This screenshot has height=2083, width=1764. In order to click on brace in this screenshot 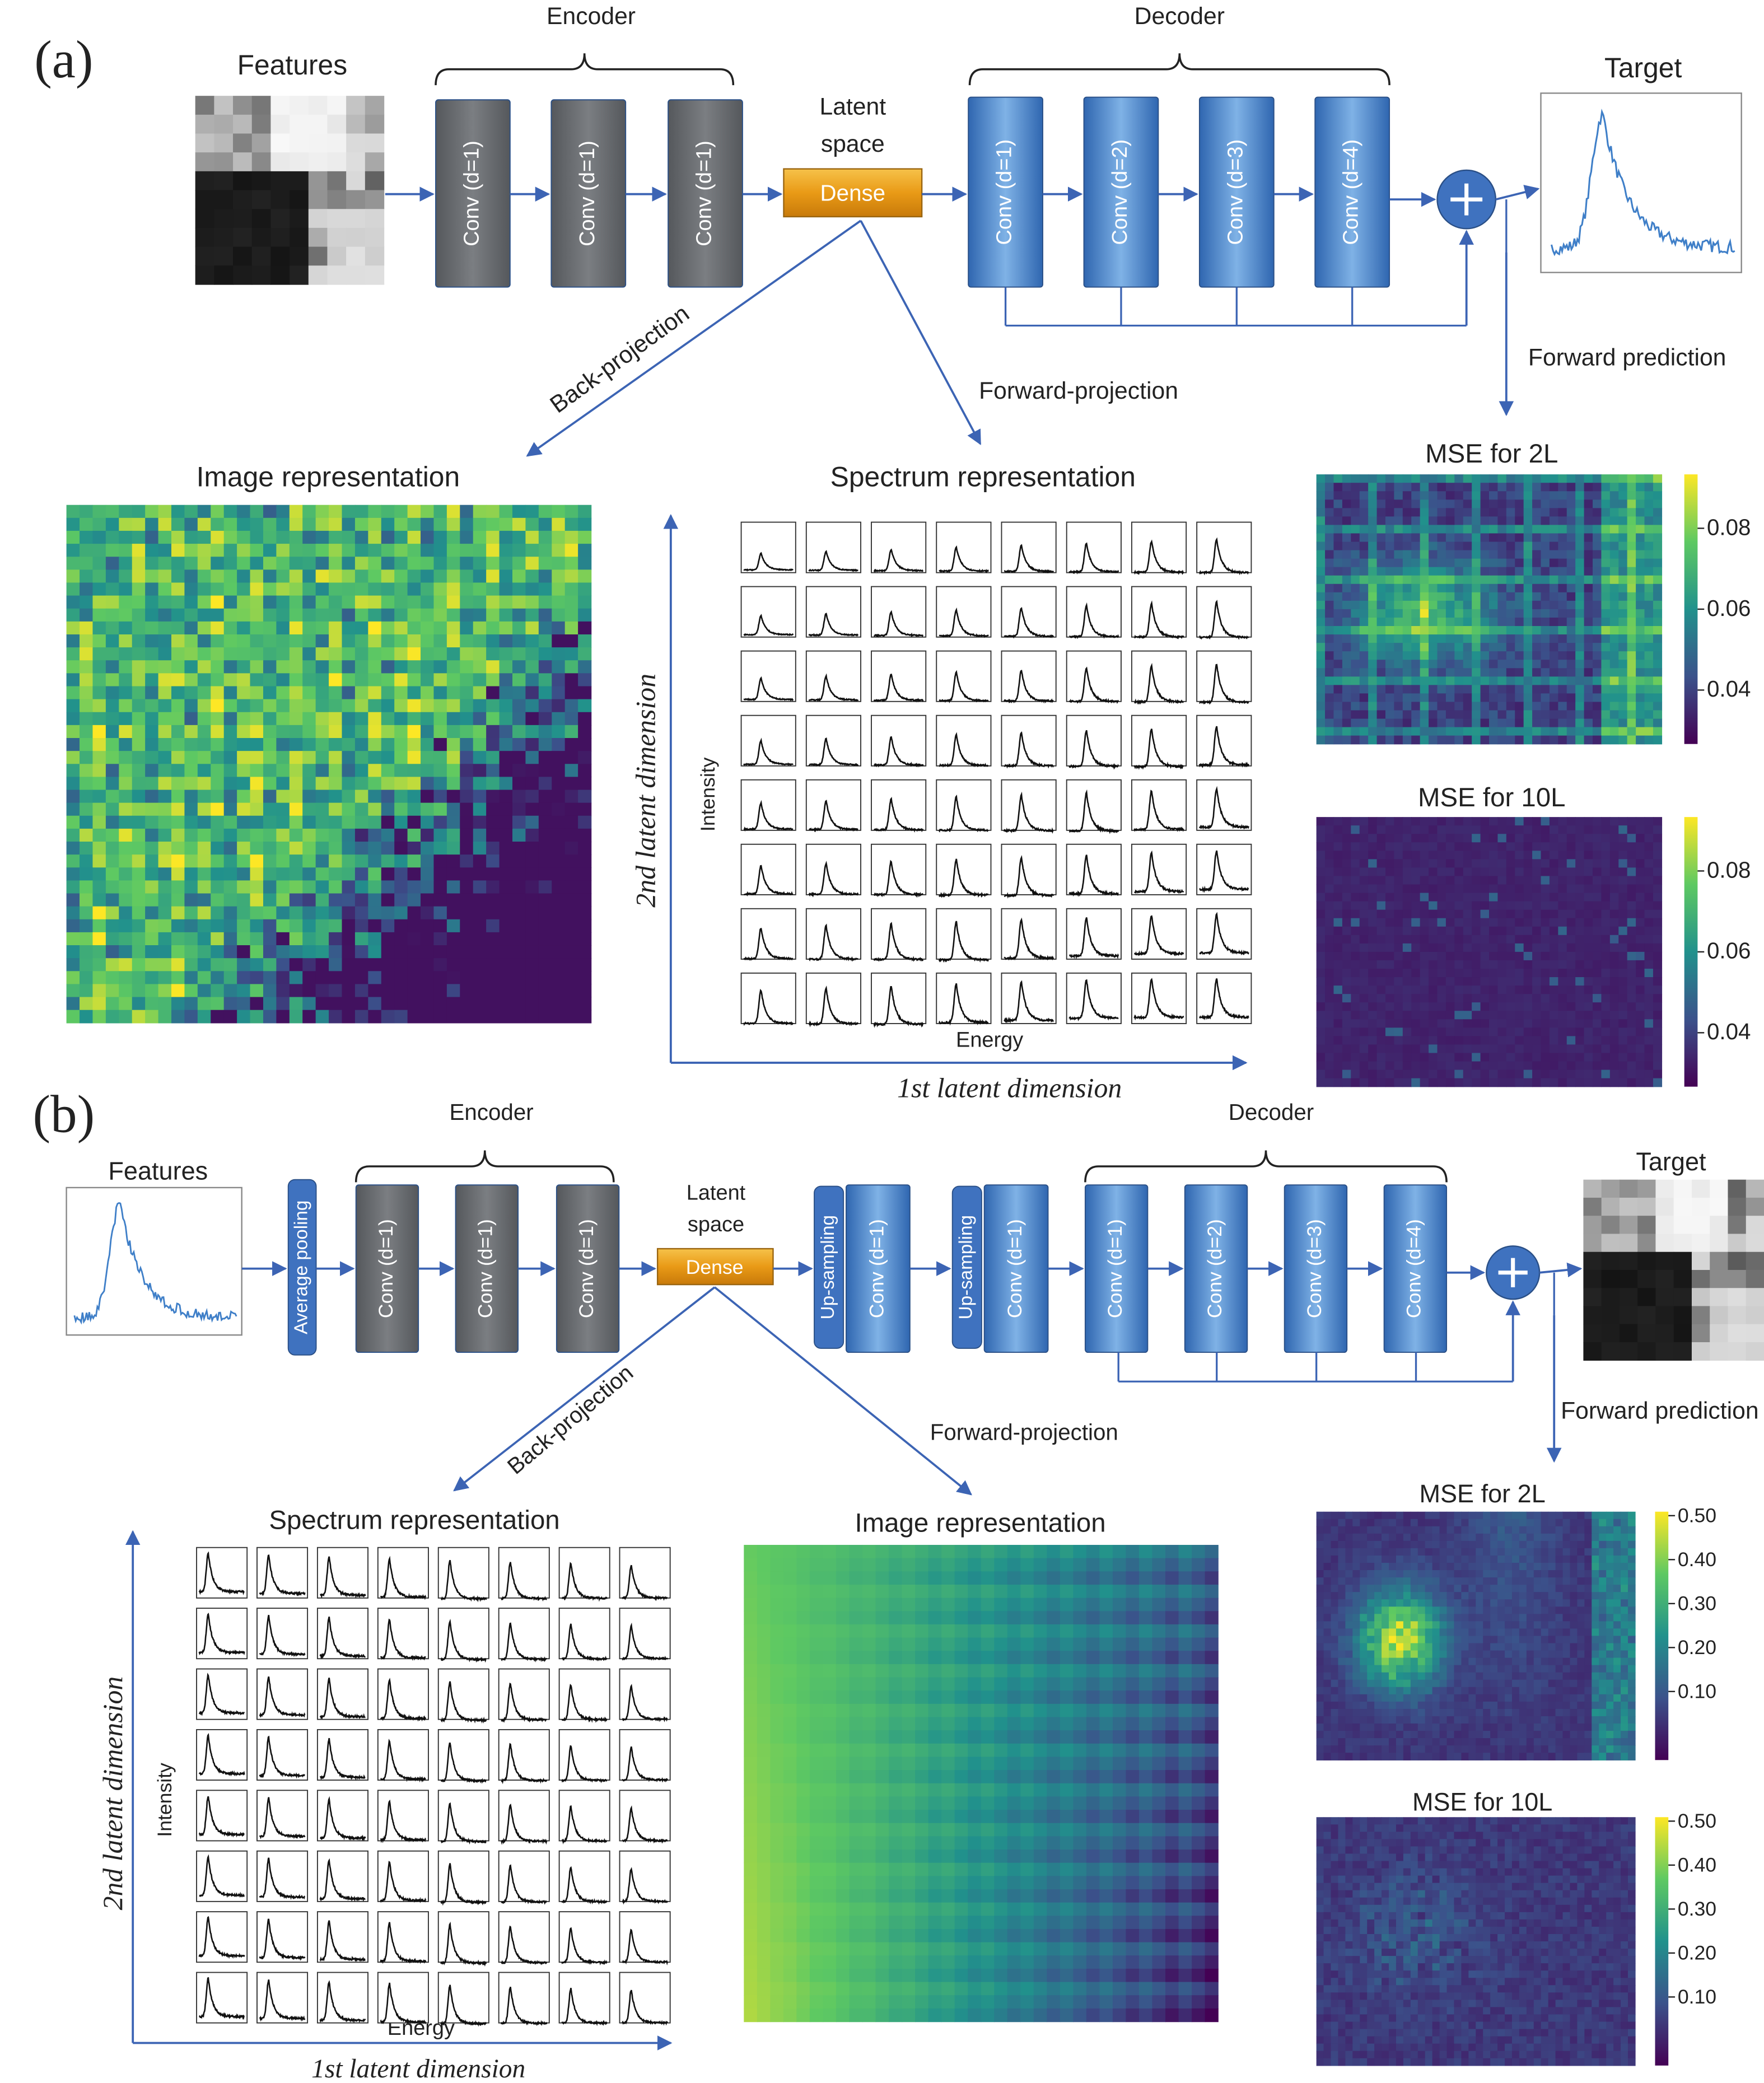, I will do `click(1266, 1167)`.